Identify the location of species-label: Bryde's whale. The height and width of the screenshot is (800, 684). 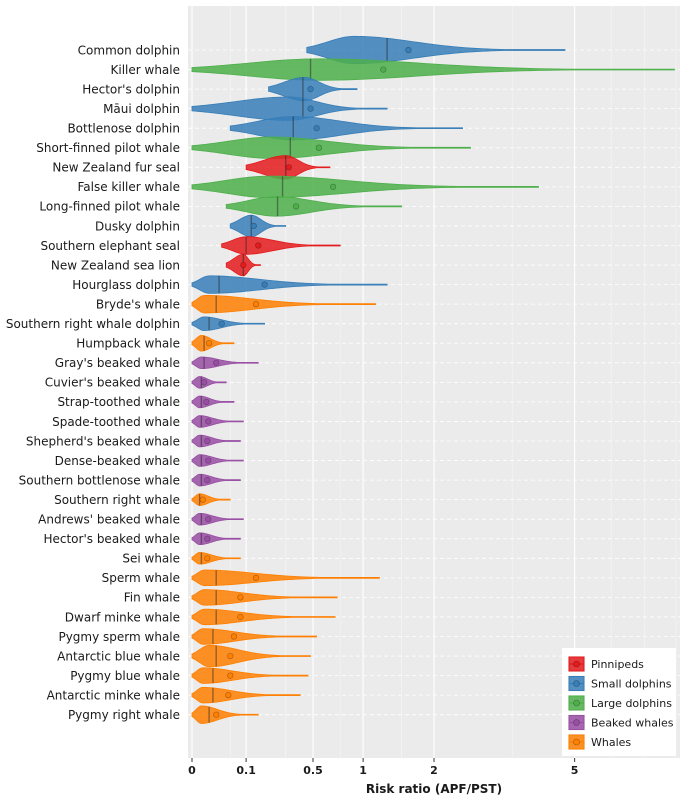
(138, 304).